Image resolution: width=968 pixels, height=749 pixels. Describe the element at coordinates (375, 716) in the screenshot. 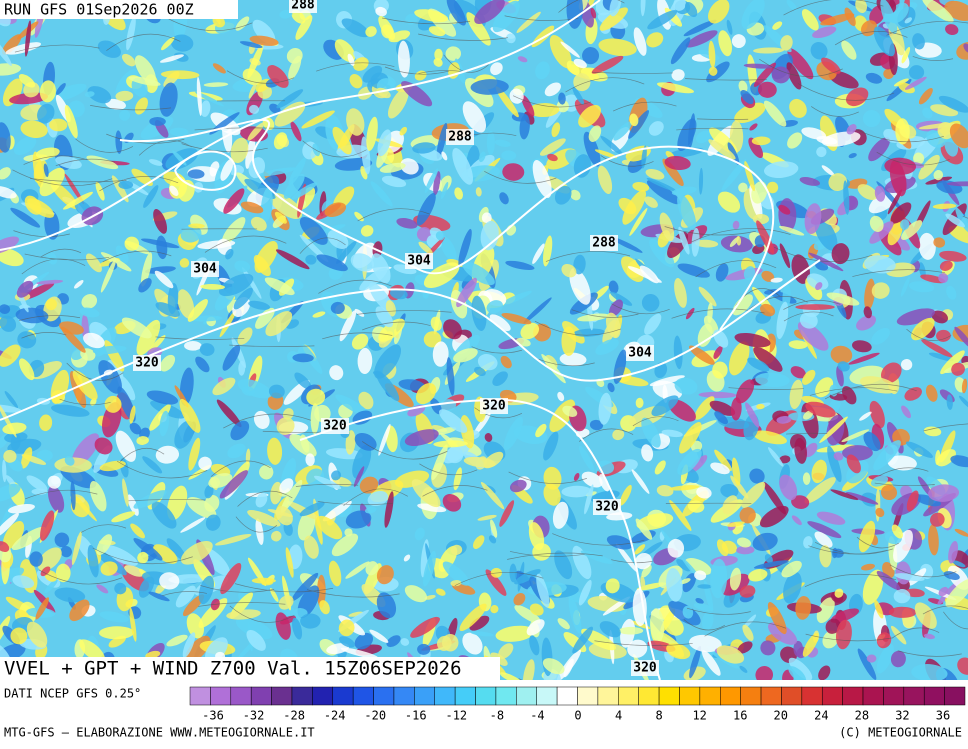

I see `colorbar-tick-label: -20` at that location.